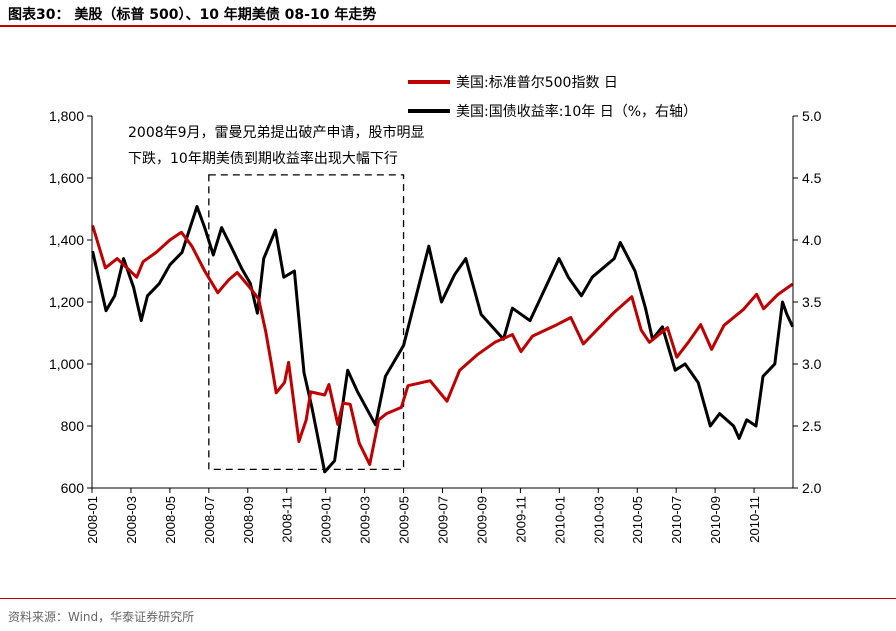 The height and width of the screenshot is (631, 896). What do you see at coordinates (326, 520) in the screenshot?
I see `x-tick-label: 2009-01` at bounding box center [326, 520].